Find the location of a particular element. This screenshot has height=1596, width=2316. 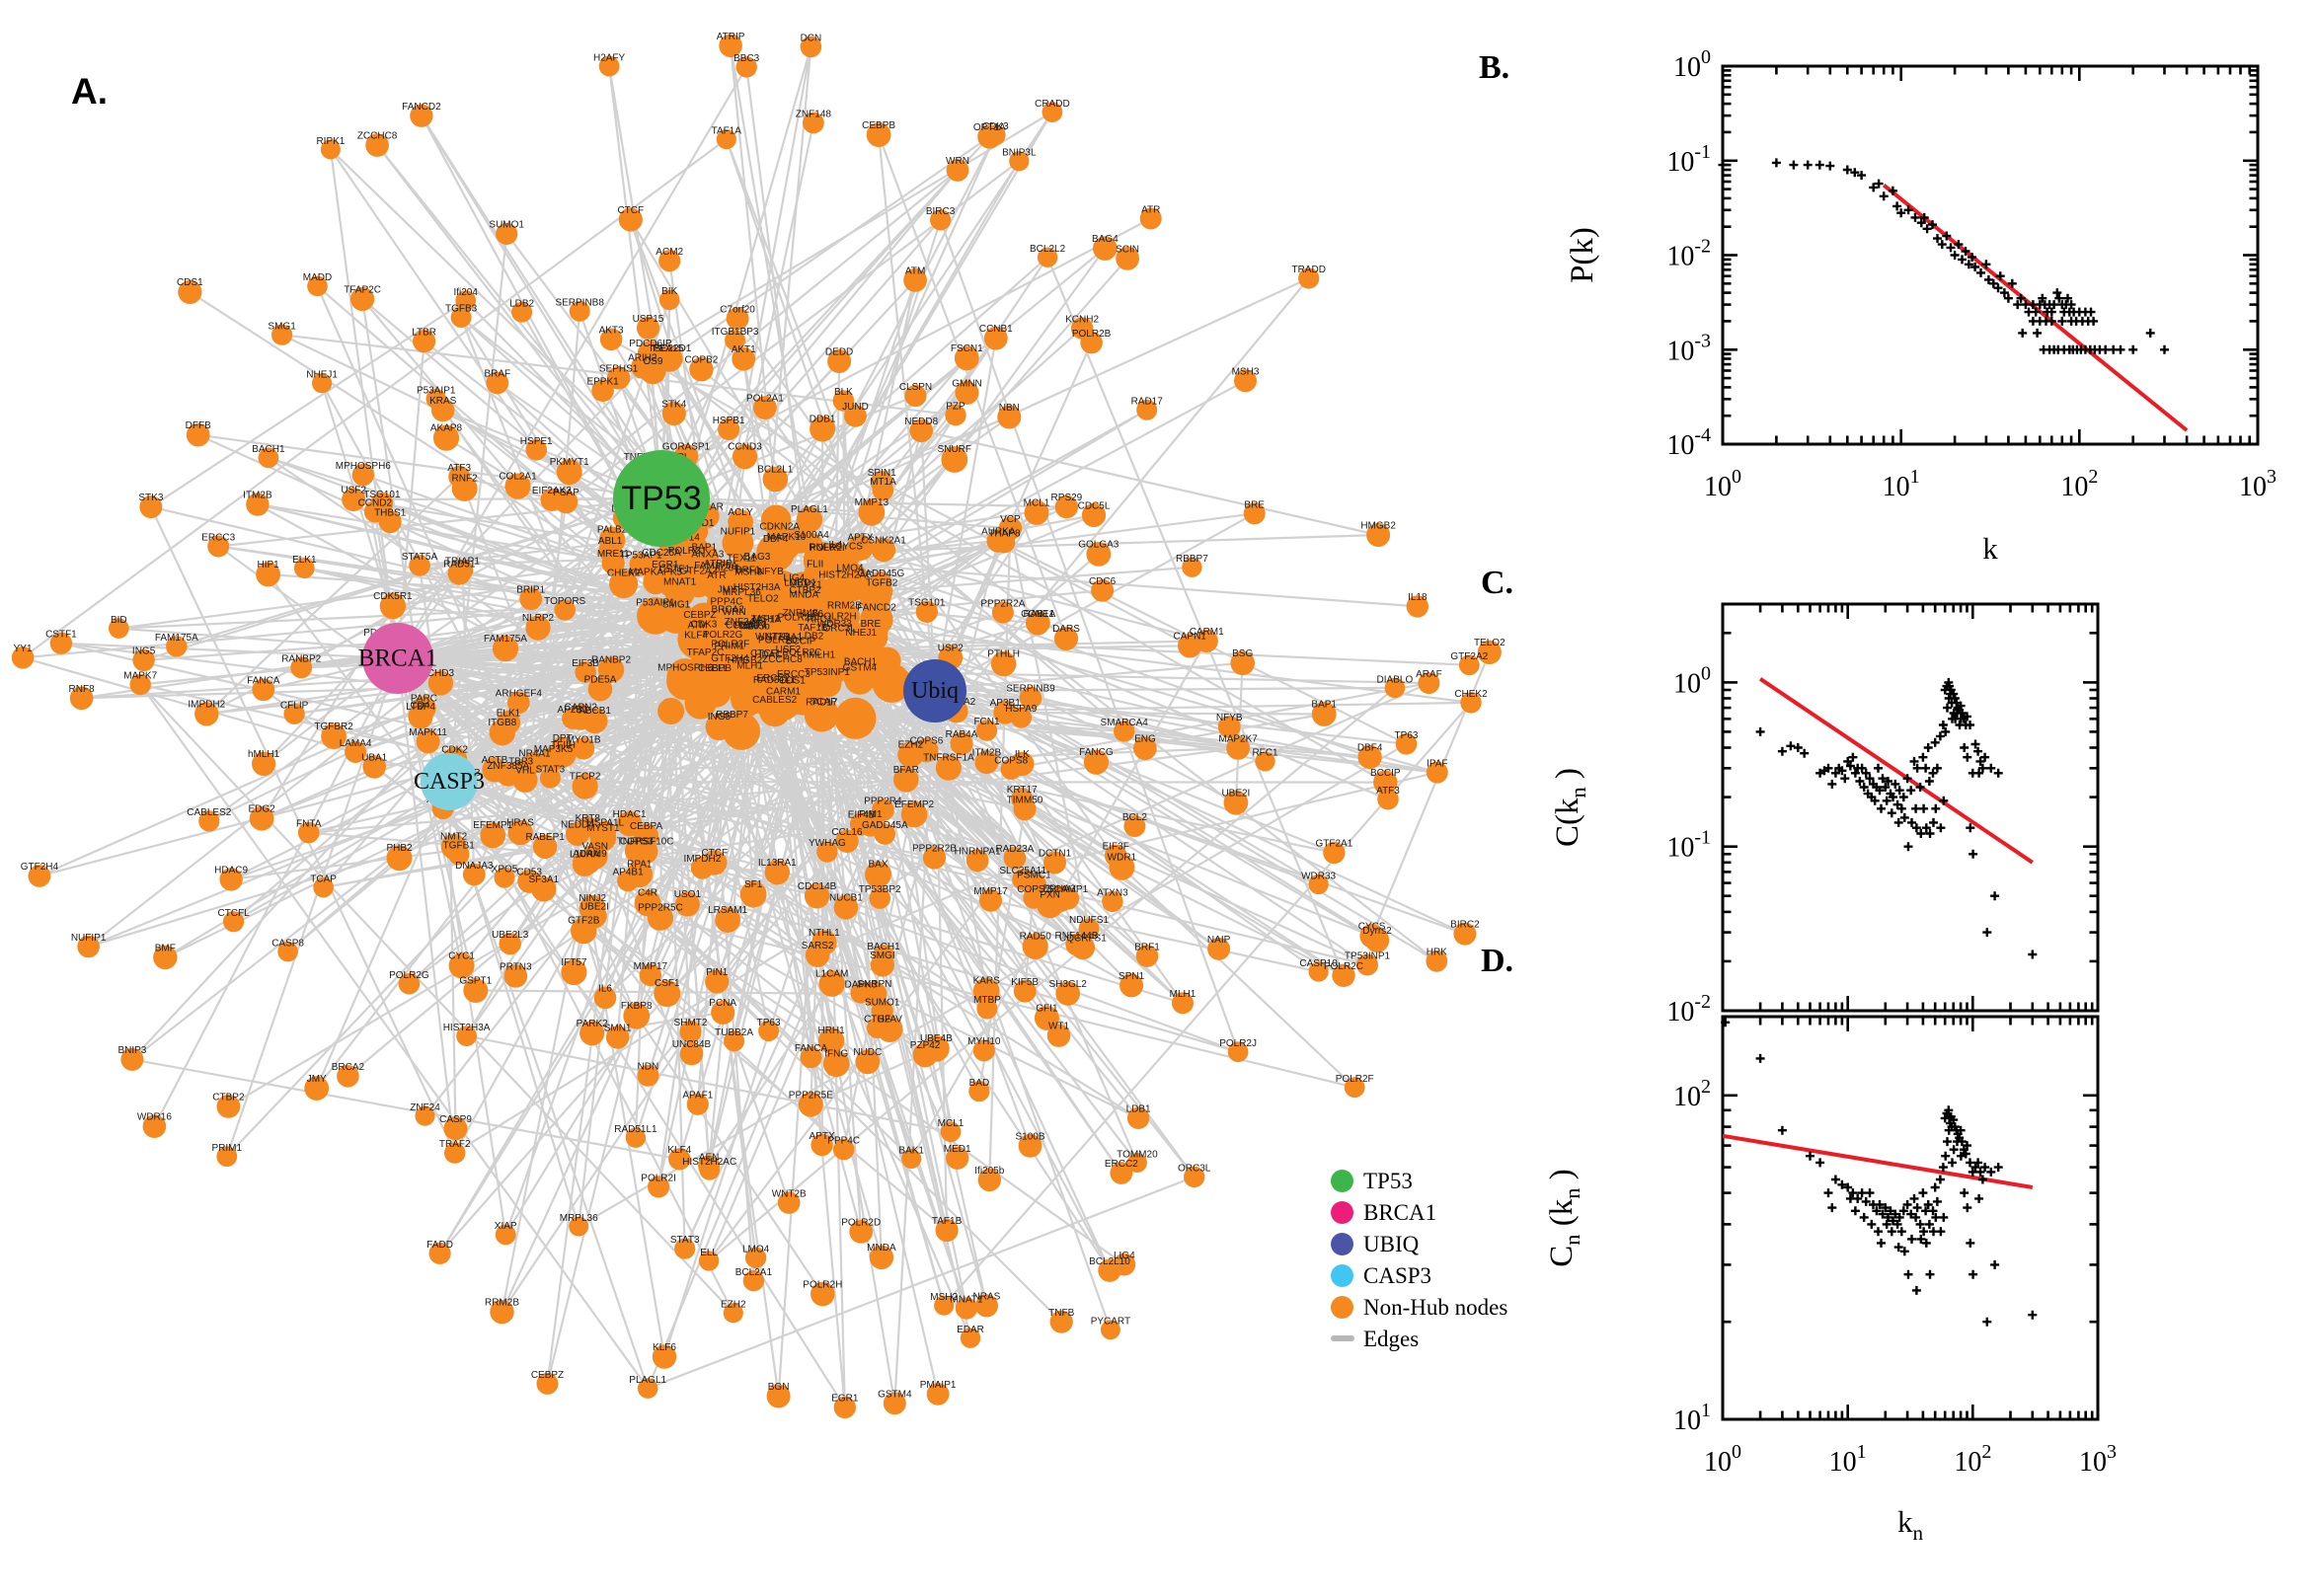

svg-text: TBP3 is located at coordinates (520, 762).